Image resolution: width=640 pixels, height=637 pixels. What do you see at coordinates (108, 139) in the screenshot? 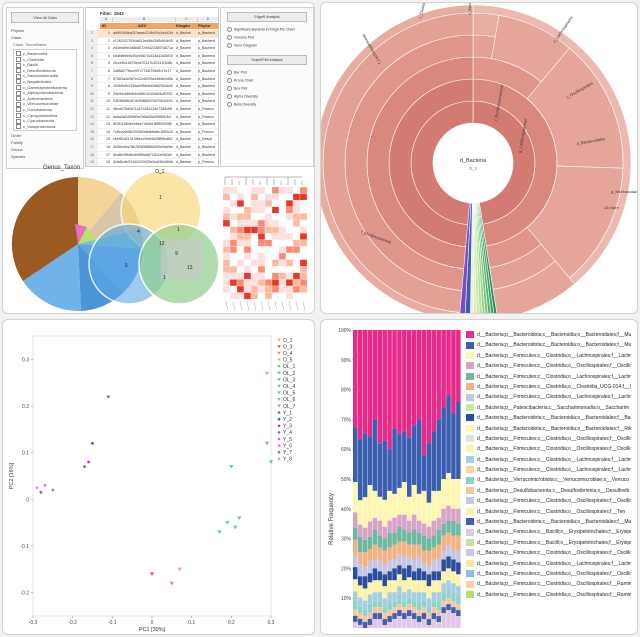
I see `cell-id: 15` at bounding box center [108, 139].